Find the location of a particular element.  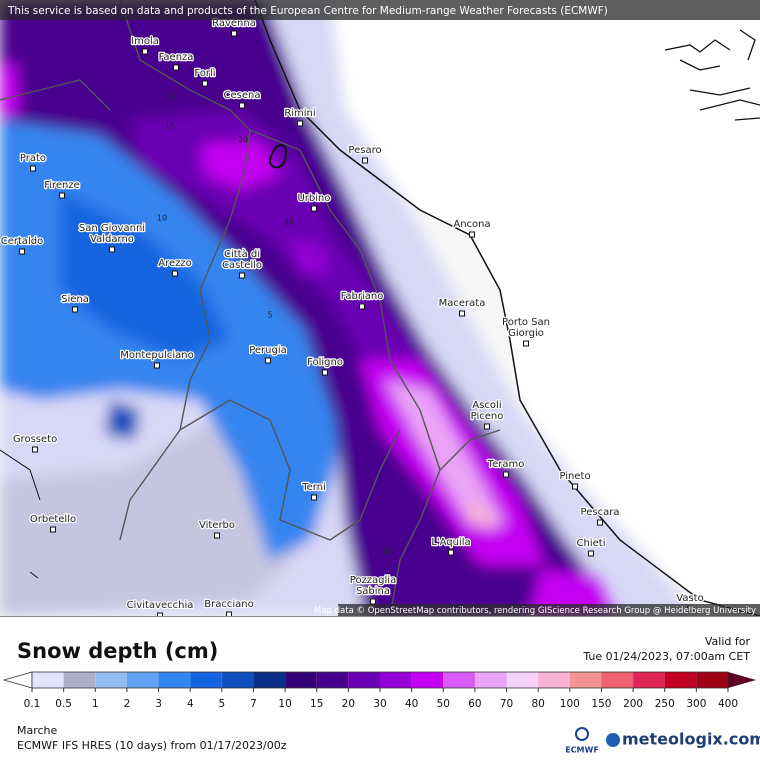

city-label: Cesena is located at coordinates (242, 95).